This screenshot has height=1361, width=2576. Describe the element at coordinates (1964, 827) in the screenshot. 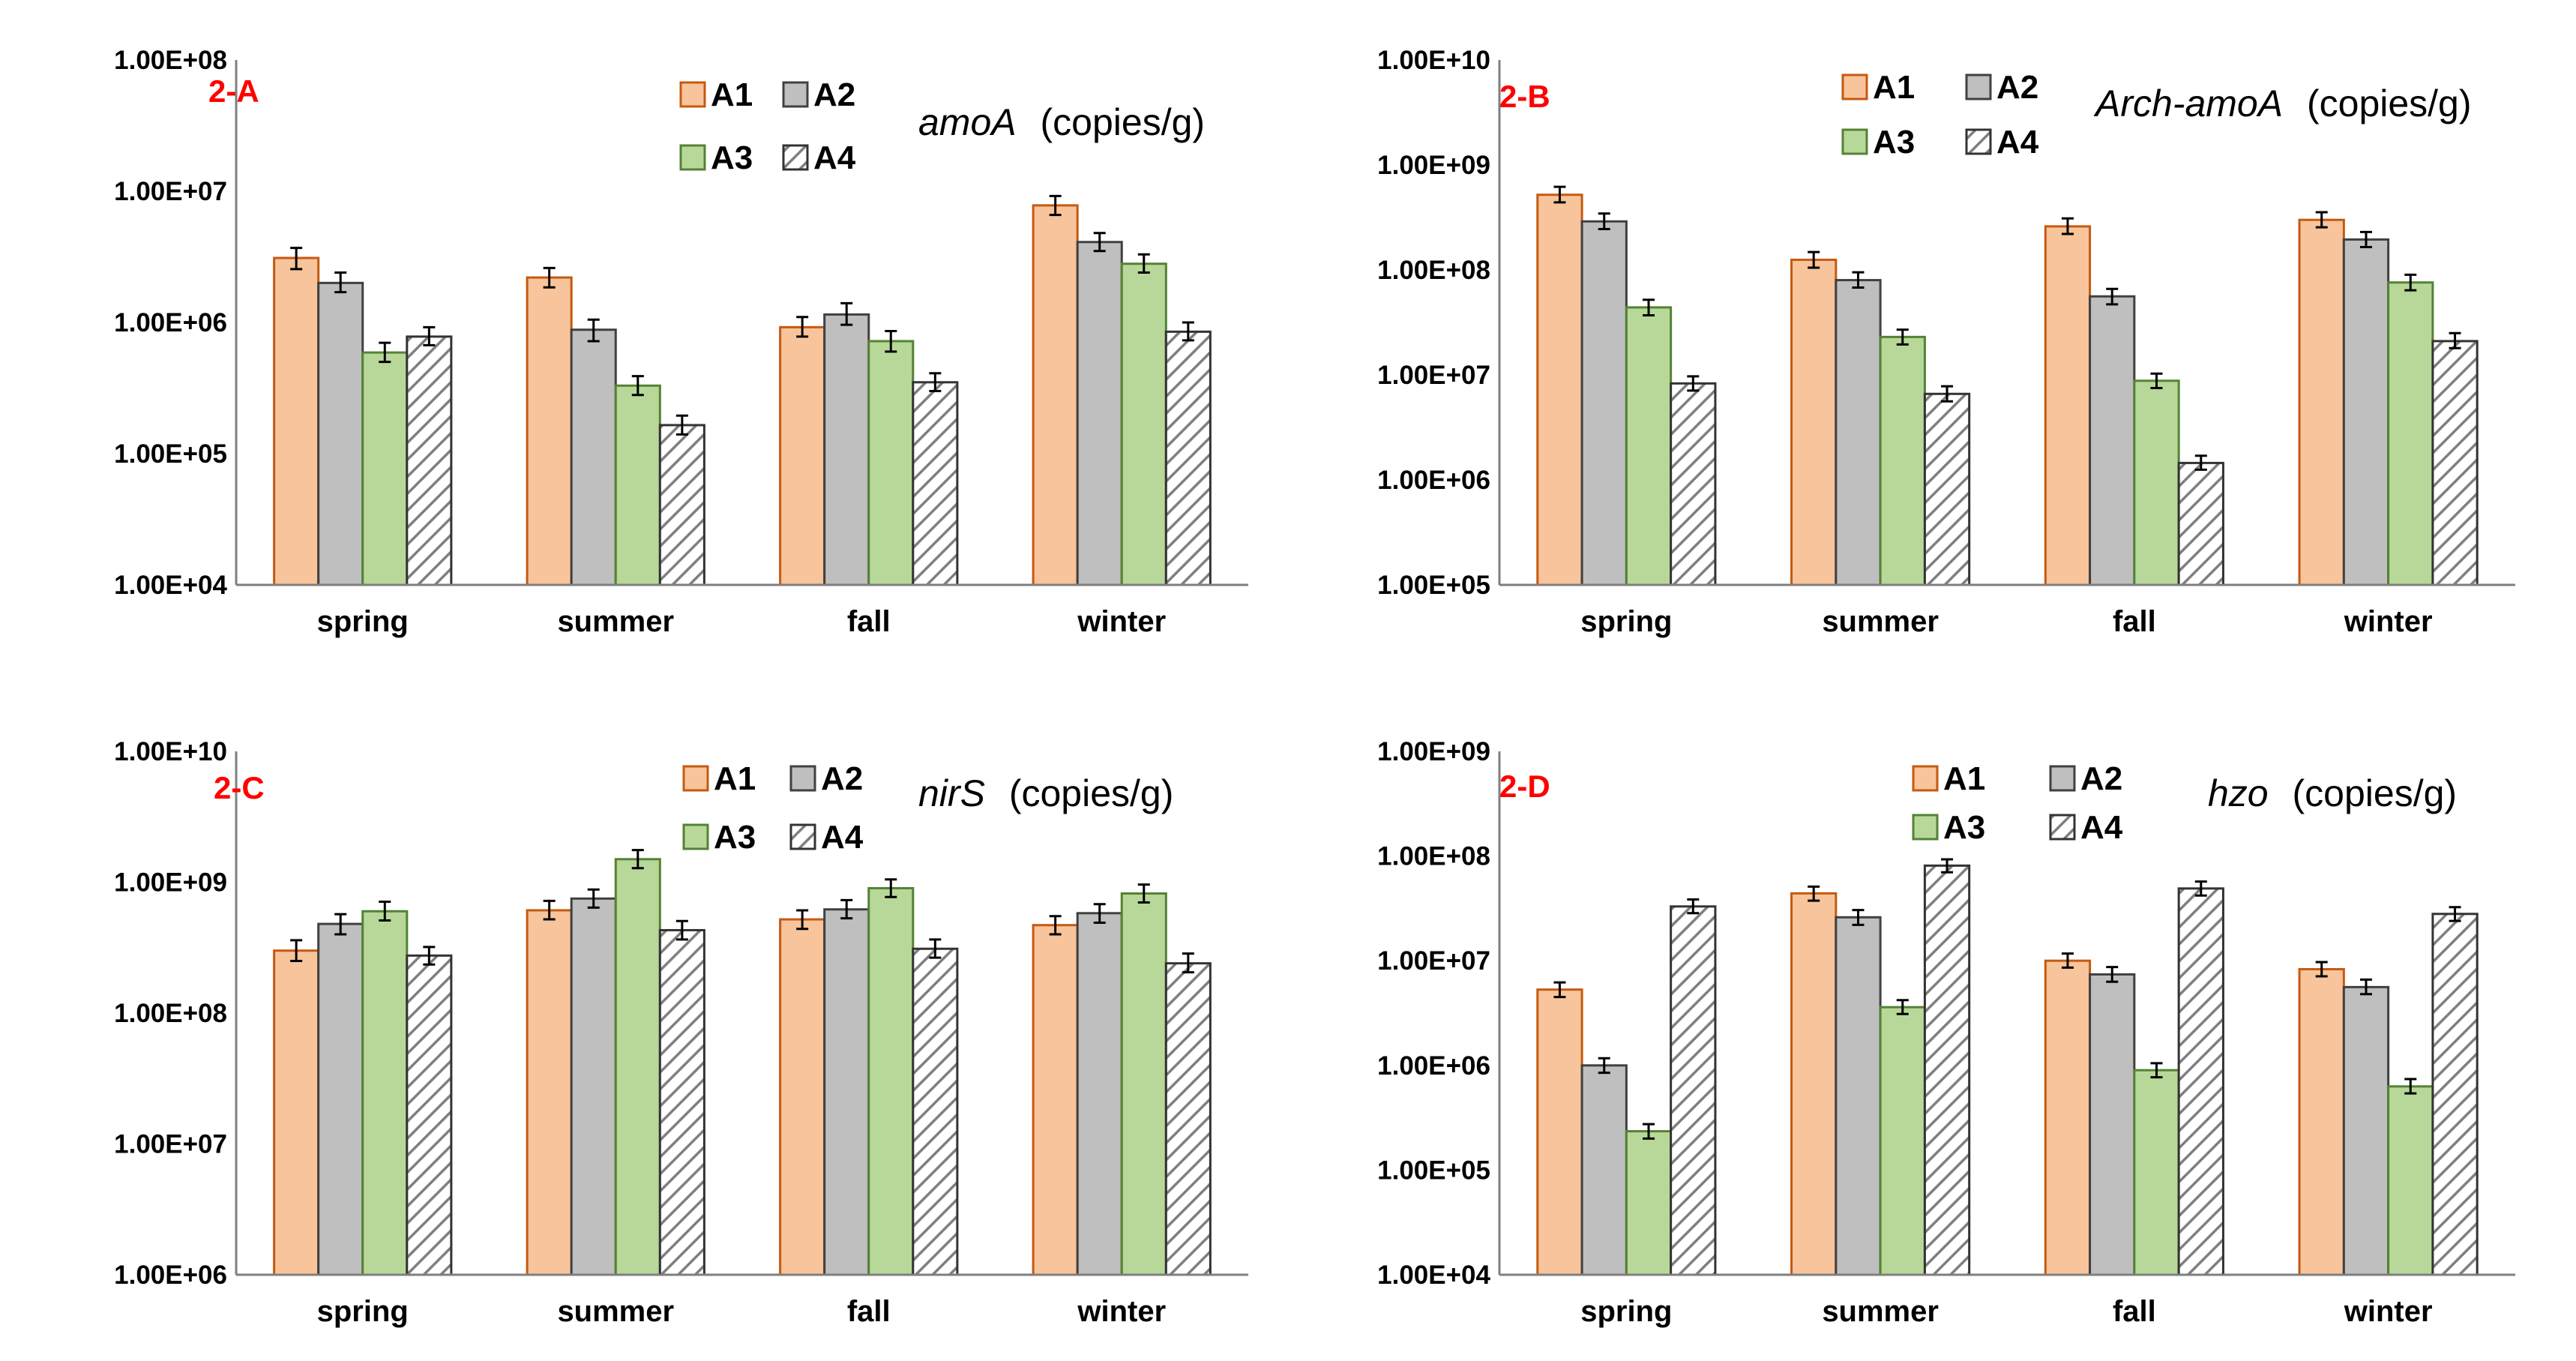

I see `legend-label-a3-2d: A3` at that location.